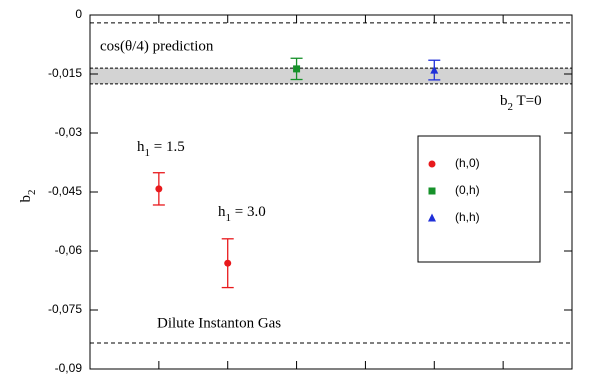  What do you see at coordinates (219, 323) in the screenshot?
I see `reference-label: Dilute Instanton Gas` at bounding box center [219, 323].